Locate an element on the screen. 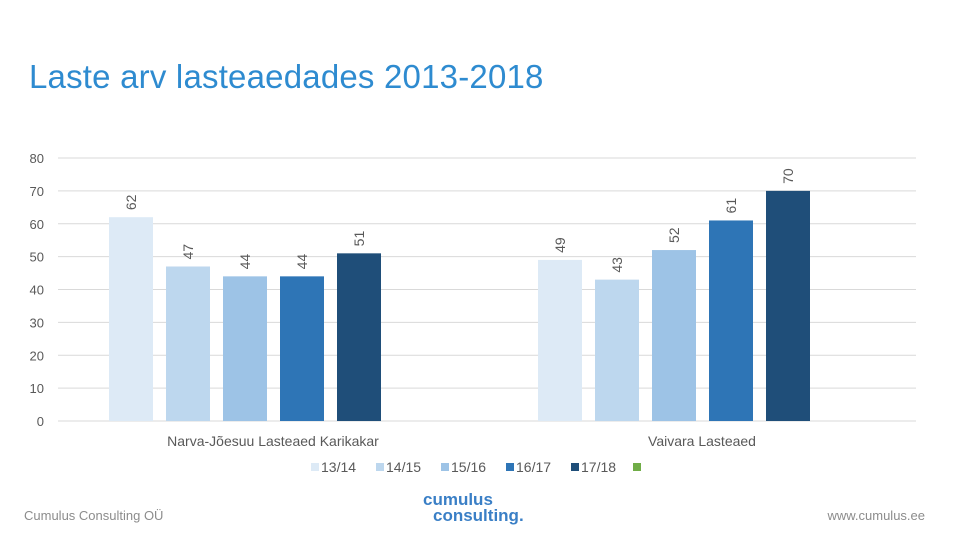 The width and height of the screenshot is (960, 540). y-tick-label: 50 is located at coordinates (37, 257).